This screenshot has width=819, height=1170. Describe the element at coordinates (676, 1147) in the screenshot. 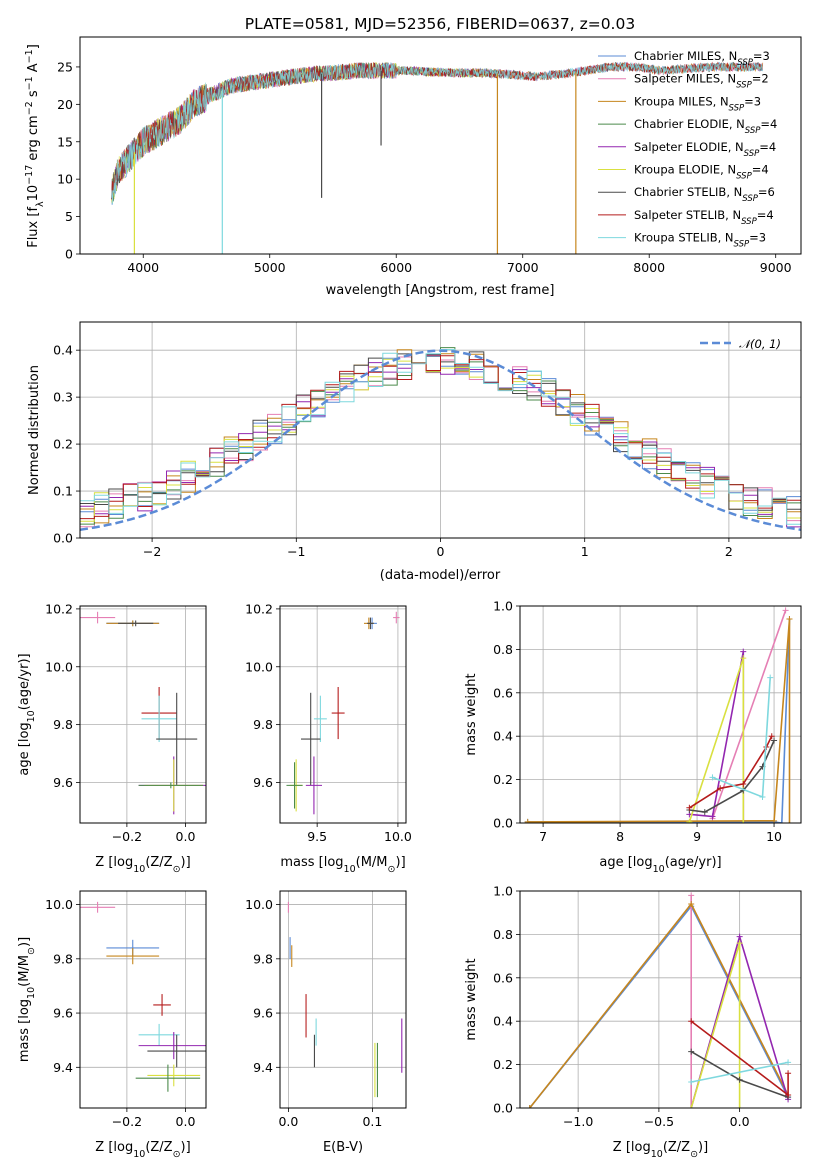

I see `label-part: (Z/Z` at that location.